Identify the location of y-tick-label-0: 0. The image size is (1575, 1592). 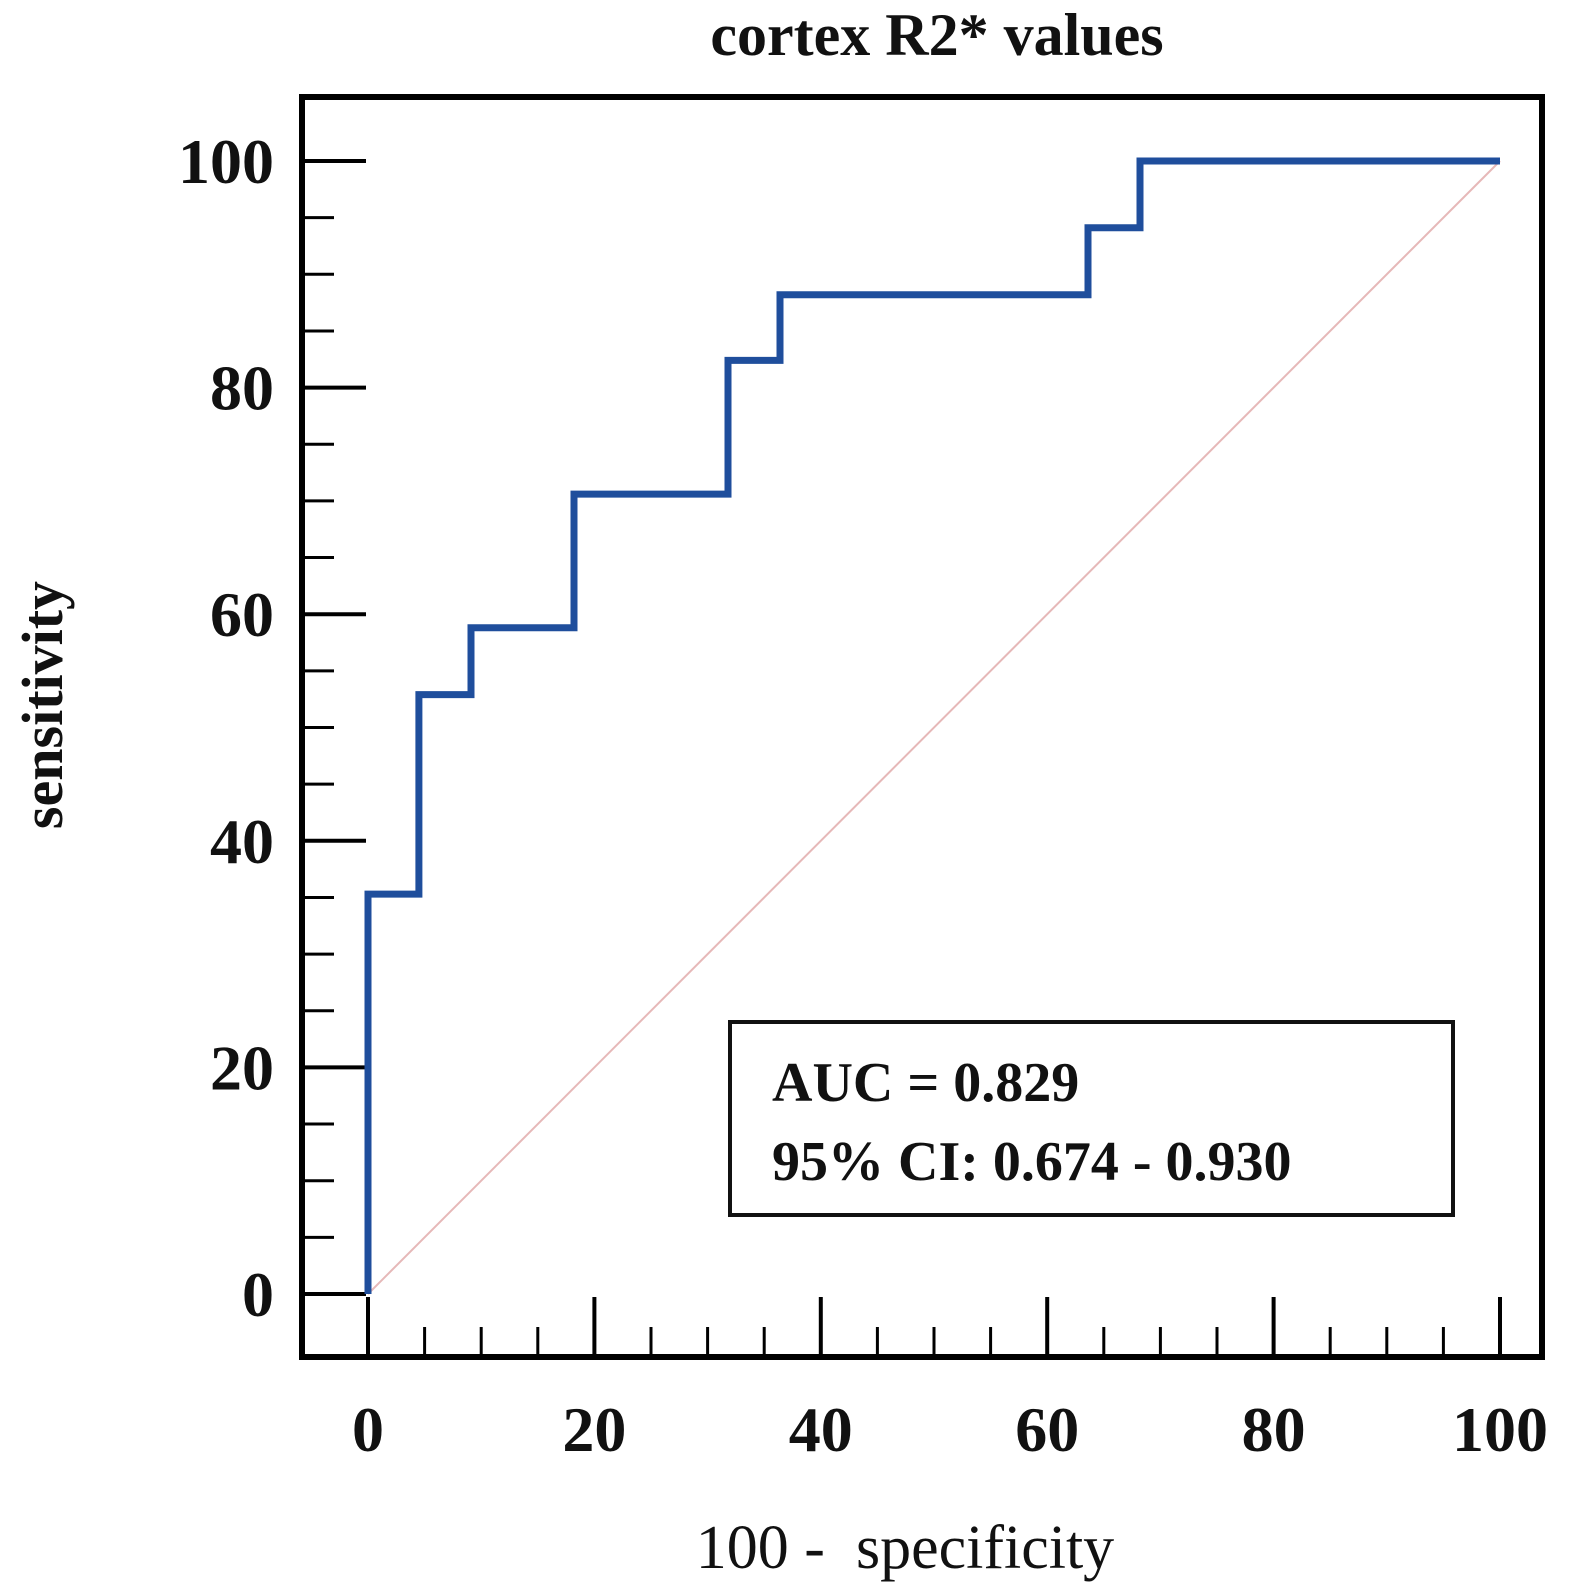
(258, 1294).